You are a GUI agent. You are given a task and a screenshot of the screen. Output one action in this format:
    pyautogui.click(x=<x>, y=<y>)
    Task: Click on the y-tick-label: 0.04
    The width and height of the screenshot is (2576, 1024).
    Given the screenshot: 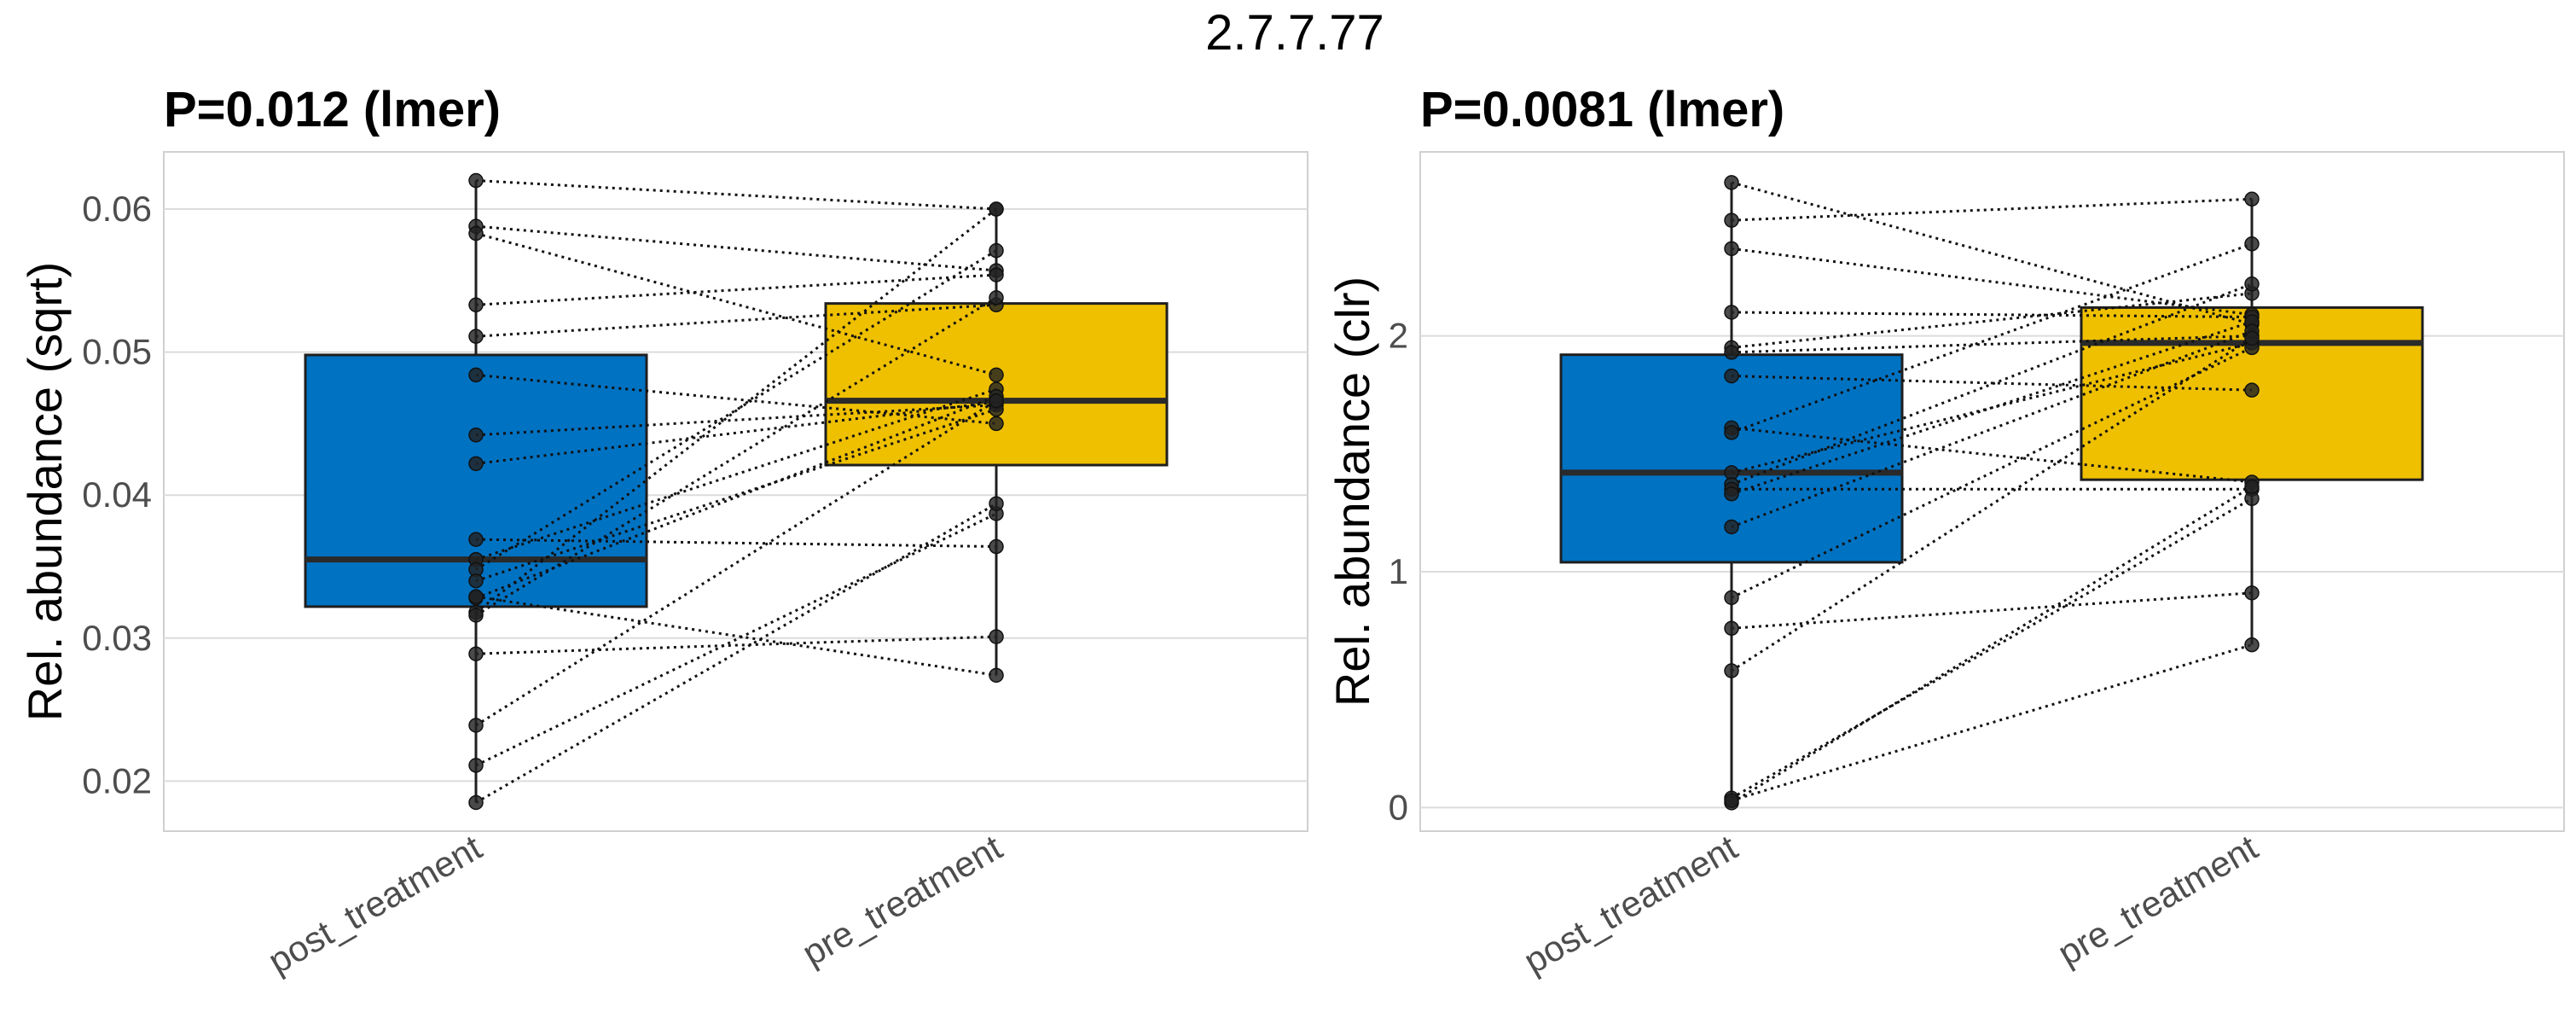 What is the action you would take?
    pyautogui.click(x=117, y=495)
    